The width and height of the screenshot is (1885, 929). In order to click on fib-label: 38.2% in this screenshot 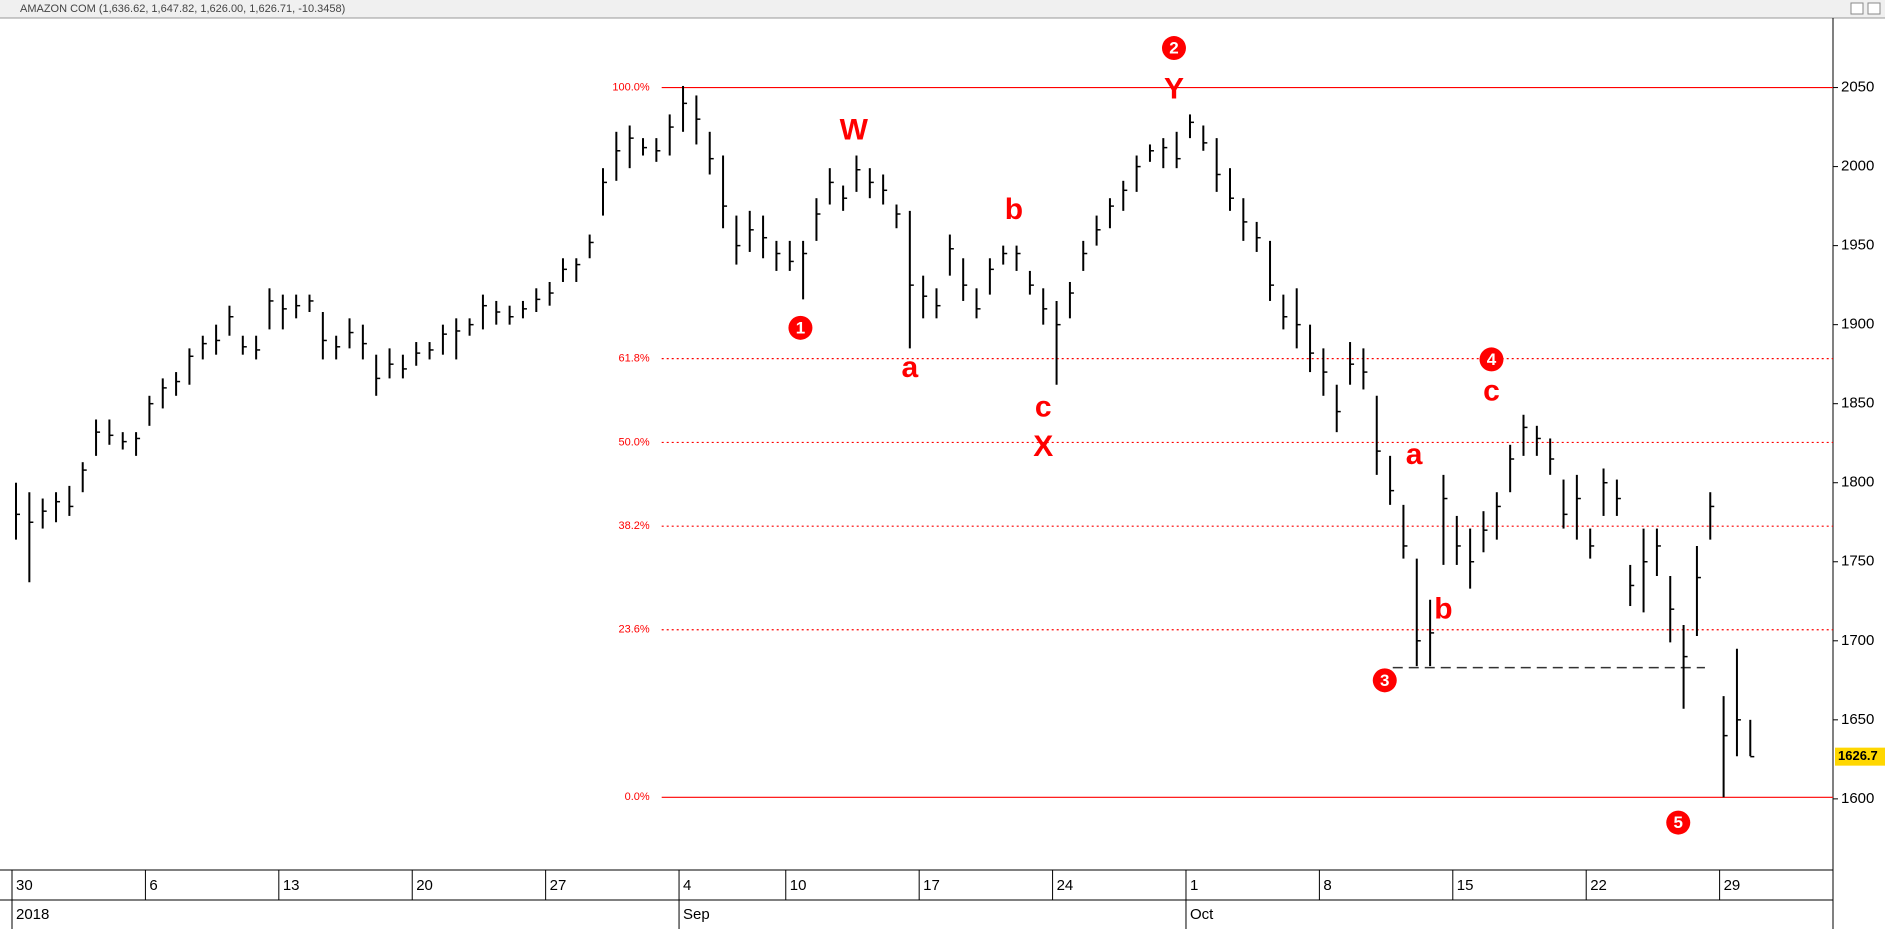, I will do `click(633, 526)`.